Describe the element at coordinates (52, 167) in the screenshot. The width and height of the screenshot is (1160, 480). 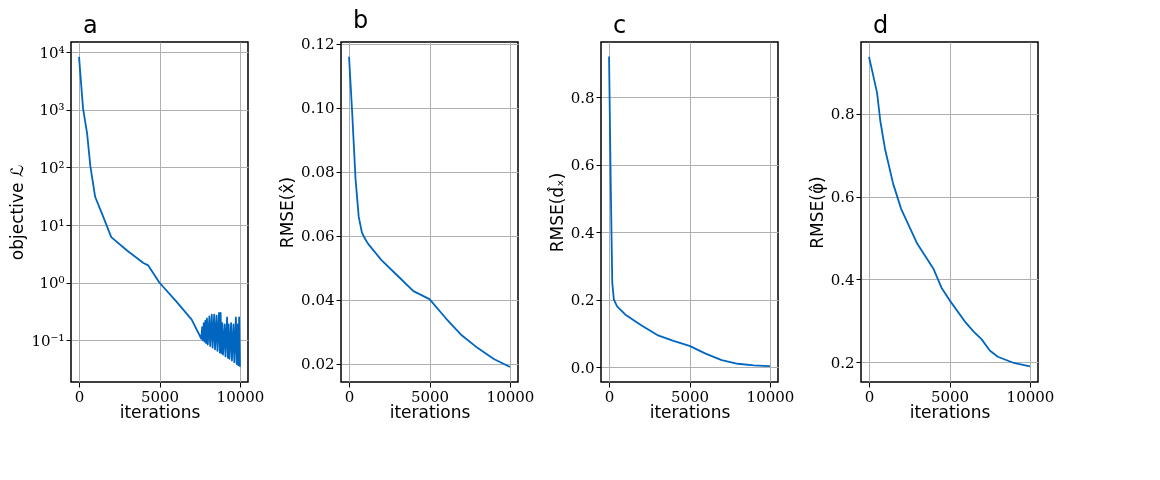
I see `y-tick-label: 10²` at that location.